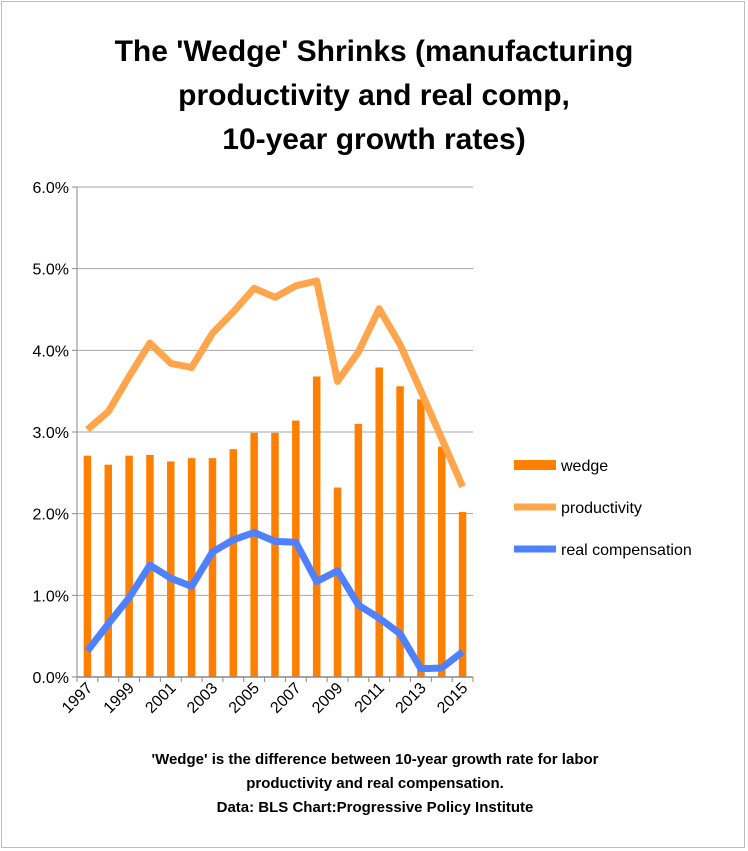  I want to click on x-tick-label: 2007, so click(285, 698).